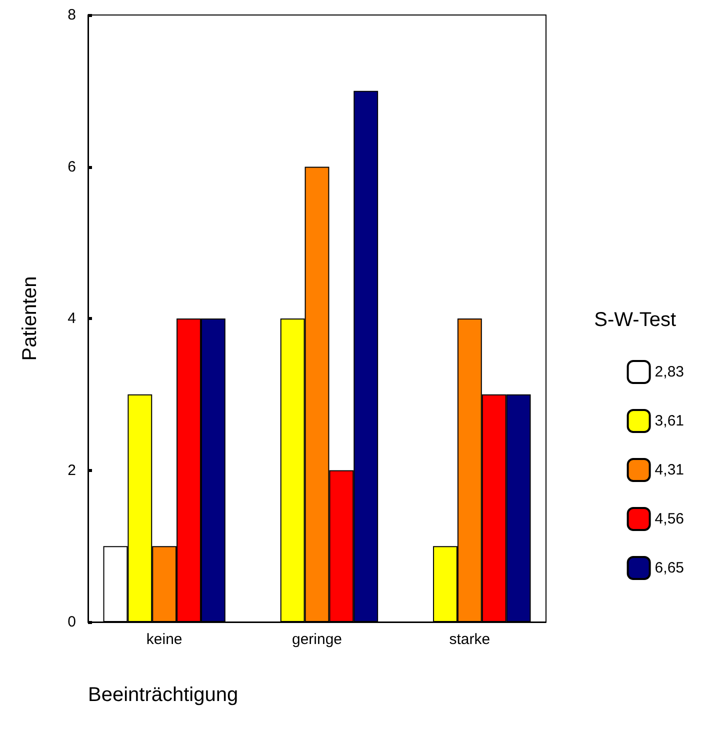 This screenshot has height=731, width=709. I want to click on legend-label: 4,56, so click(669, 519).